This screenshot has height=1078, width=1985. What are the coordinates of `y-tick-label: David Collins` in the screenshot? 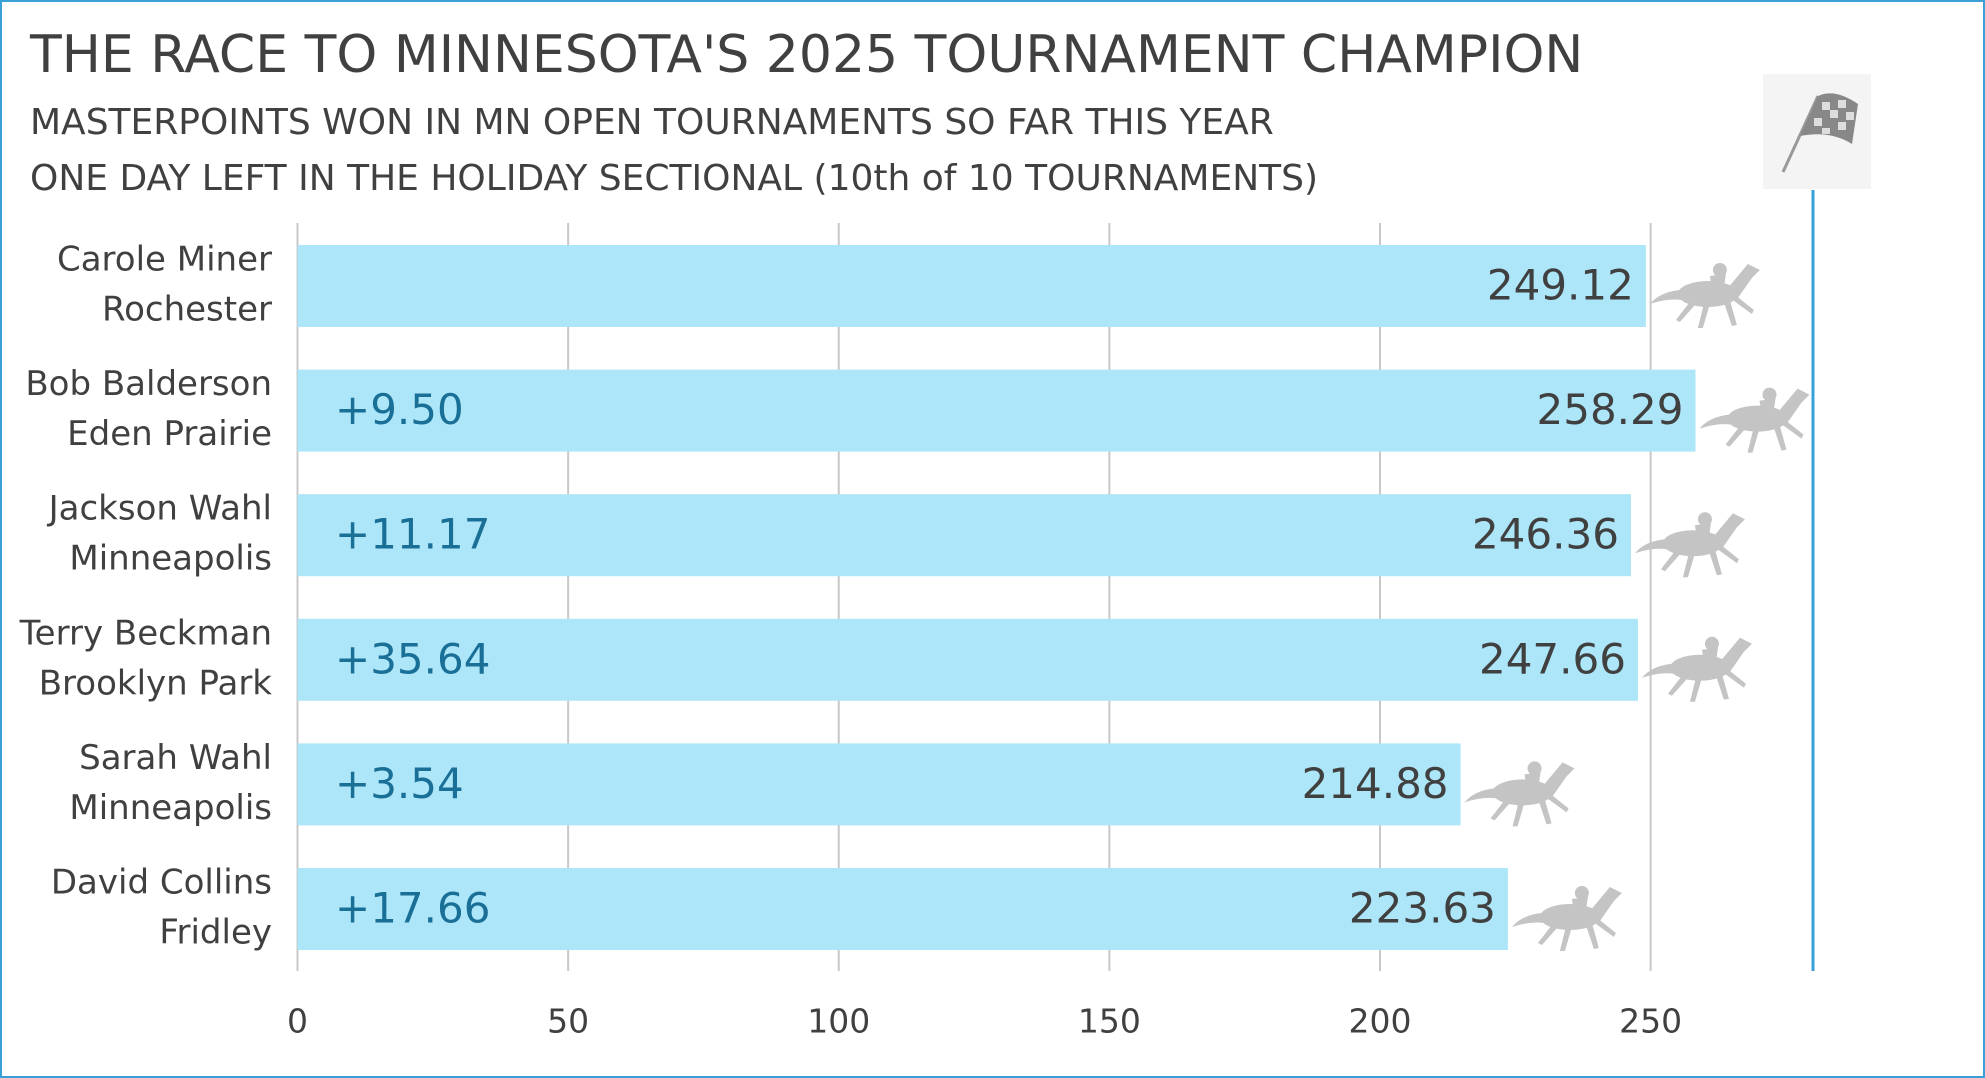 It's located at (161, 883).